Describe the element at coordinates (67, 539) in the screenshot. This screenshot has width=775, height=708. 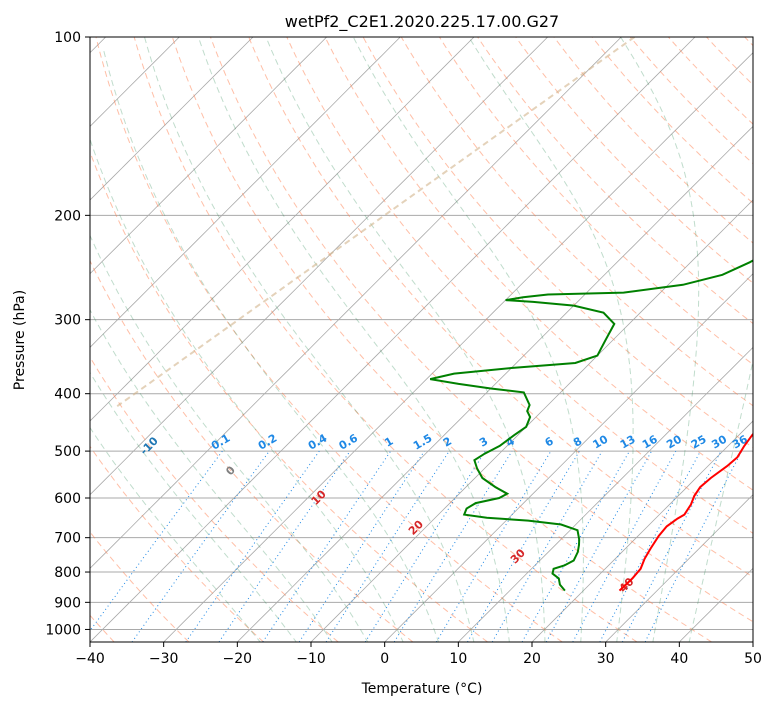
I see `y-tick-label: 700` at that location.